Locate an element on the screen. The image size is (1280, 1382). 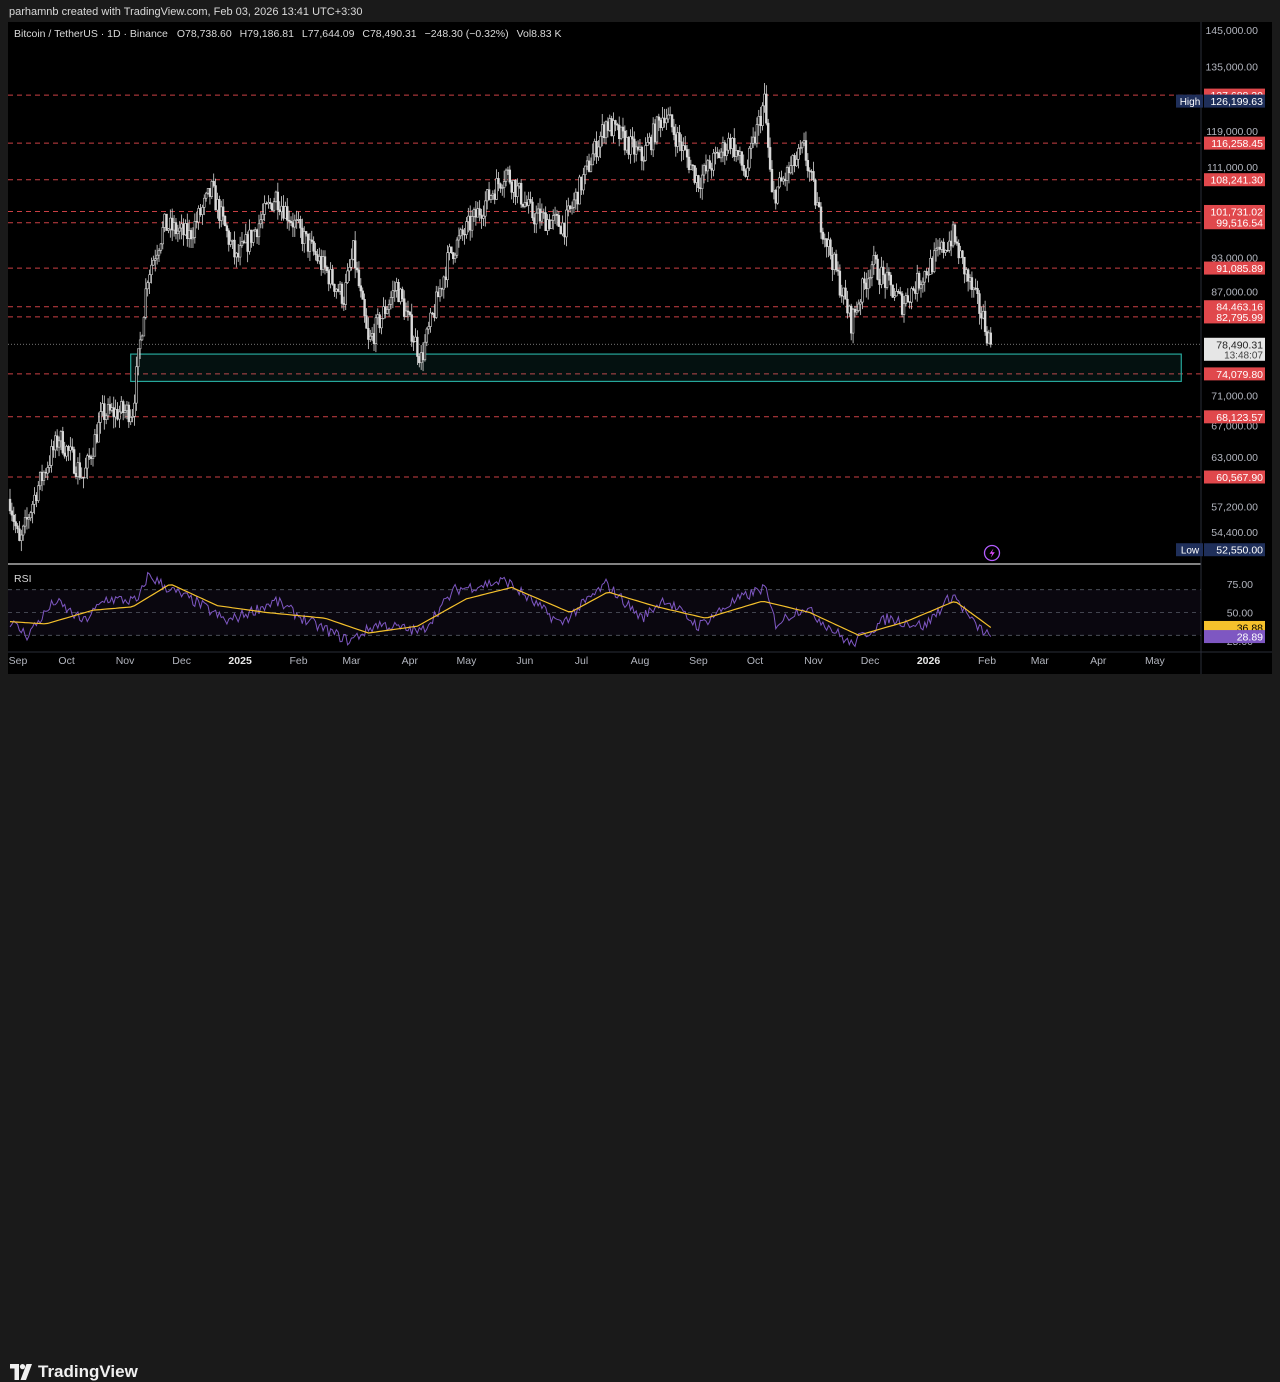
rsi-line is located at coordinates (500, 609).